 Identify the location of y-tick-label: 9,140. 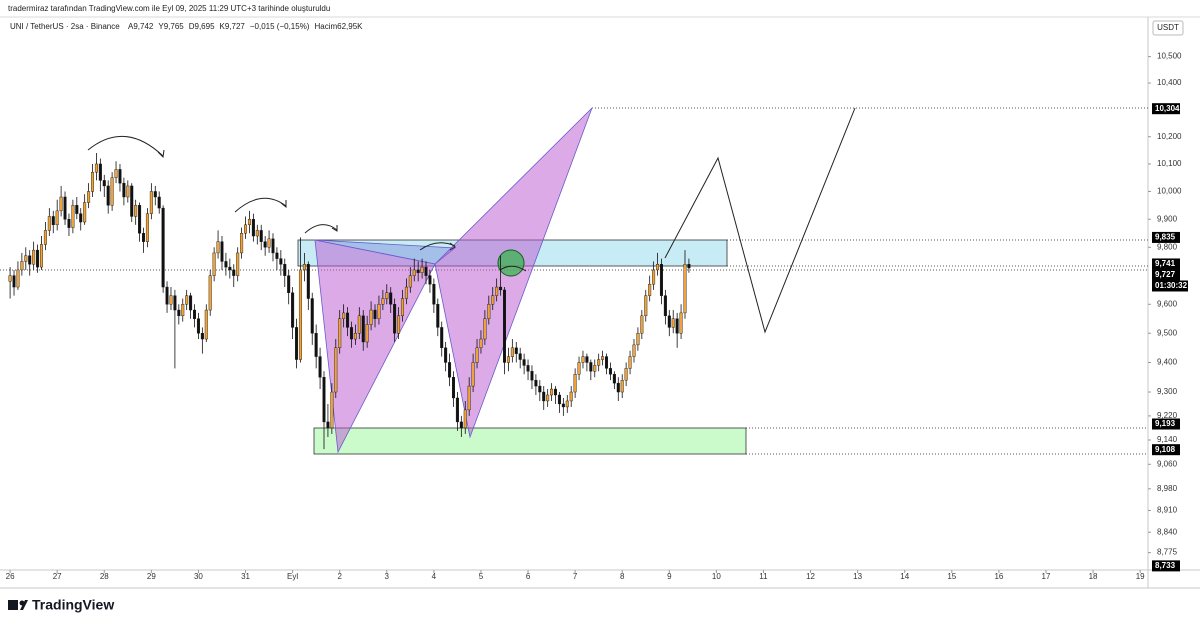
(1167, 439).